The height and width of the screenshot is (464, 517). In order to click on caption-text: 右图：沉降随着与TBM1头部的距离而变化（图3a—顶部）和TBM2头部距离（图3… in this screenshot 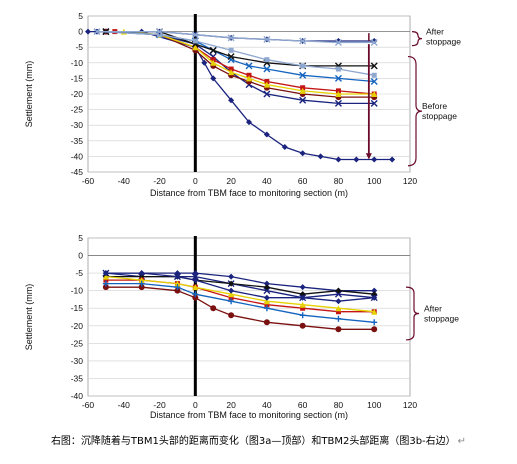, I will do `click(253, 441)`.